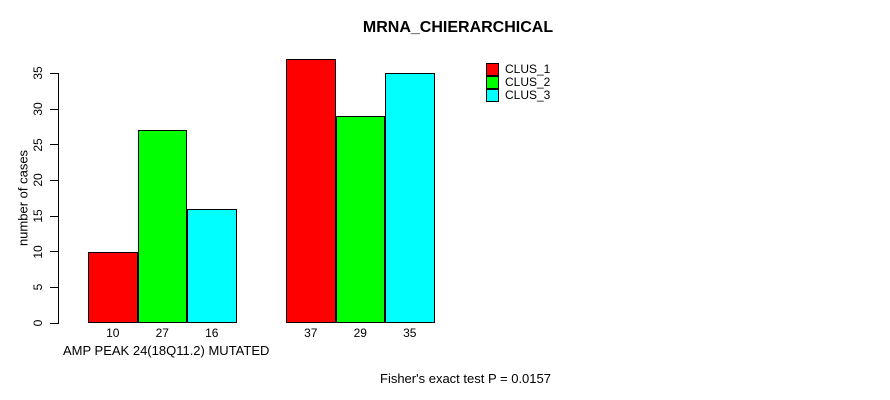 The image size is (890, 400). I want to click on y-axis-tick-label: 10, so click(38, 252).